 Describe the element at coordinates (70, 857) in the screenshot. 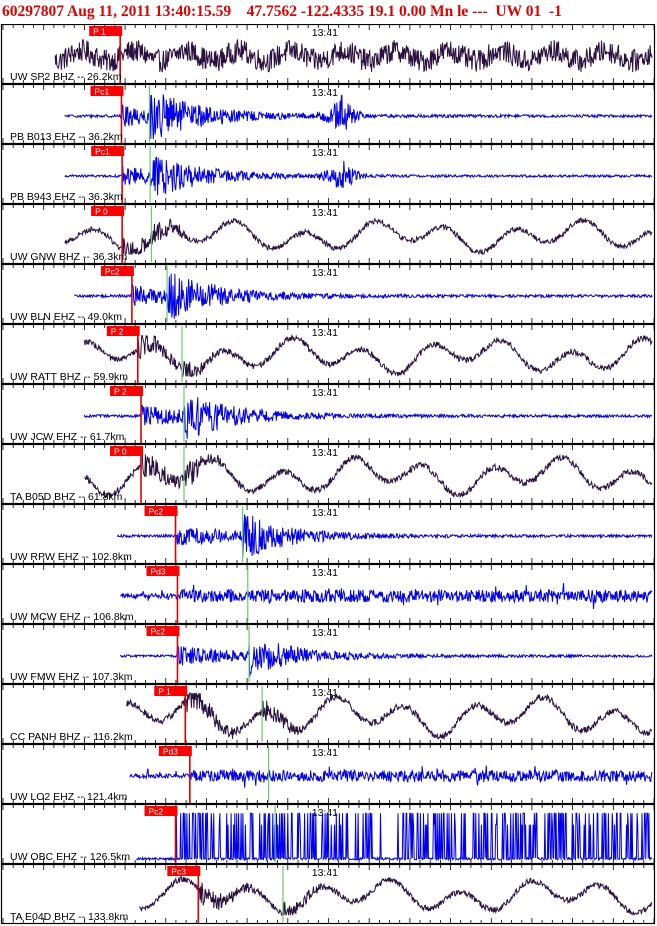

I see `station-label: UW OBC EHZ -- 126.5km` at that location.